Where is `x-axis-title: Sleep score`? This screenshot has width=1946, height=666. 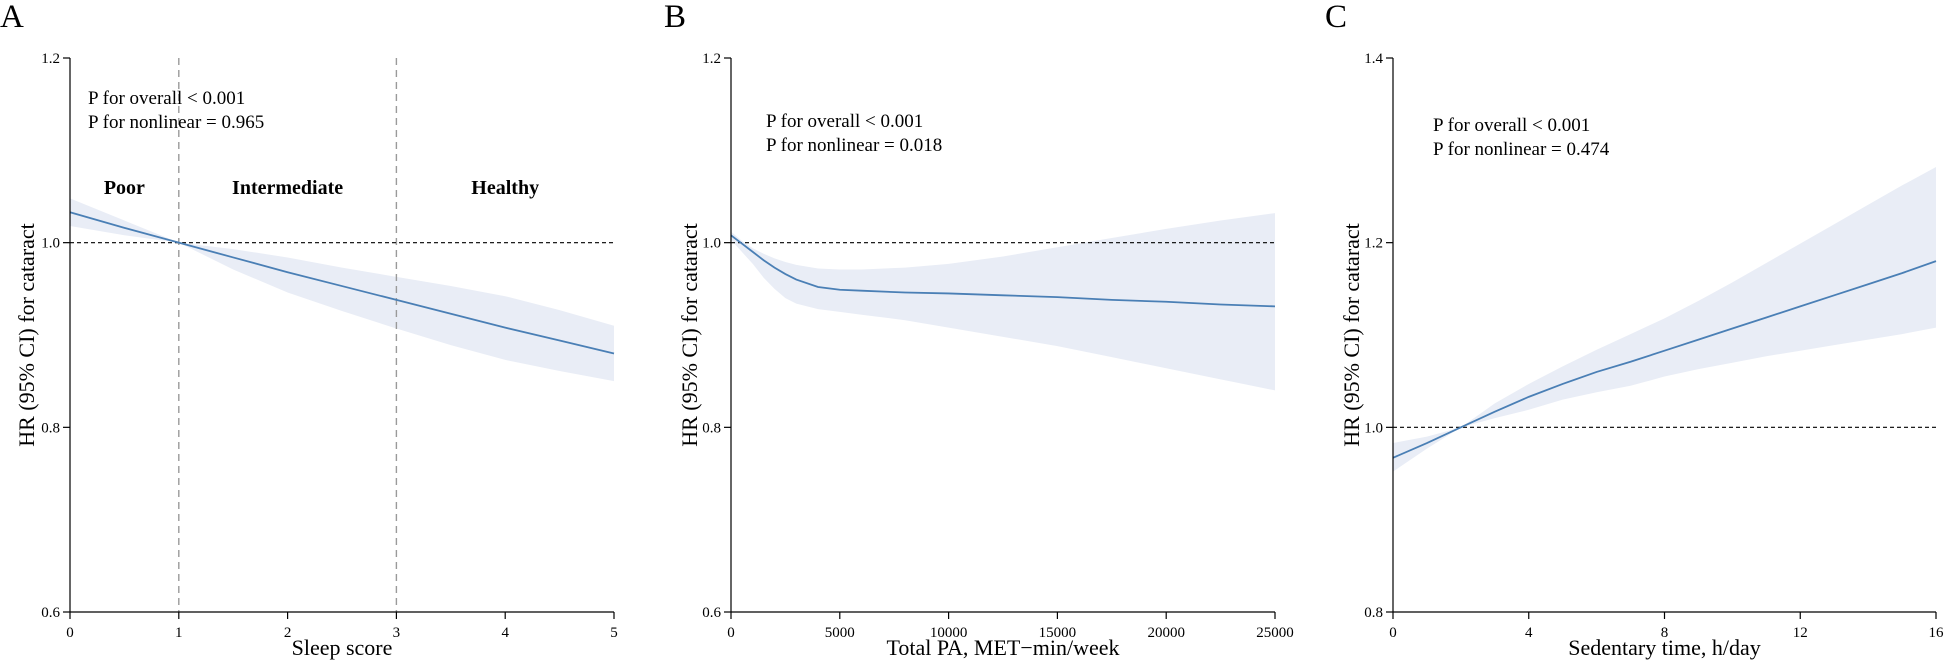
x-axis-title: Sleep score is located at coordinates (342, 647).